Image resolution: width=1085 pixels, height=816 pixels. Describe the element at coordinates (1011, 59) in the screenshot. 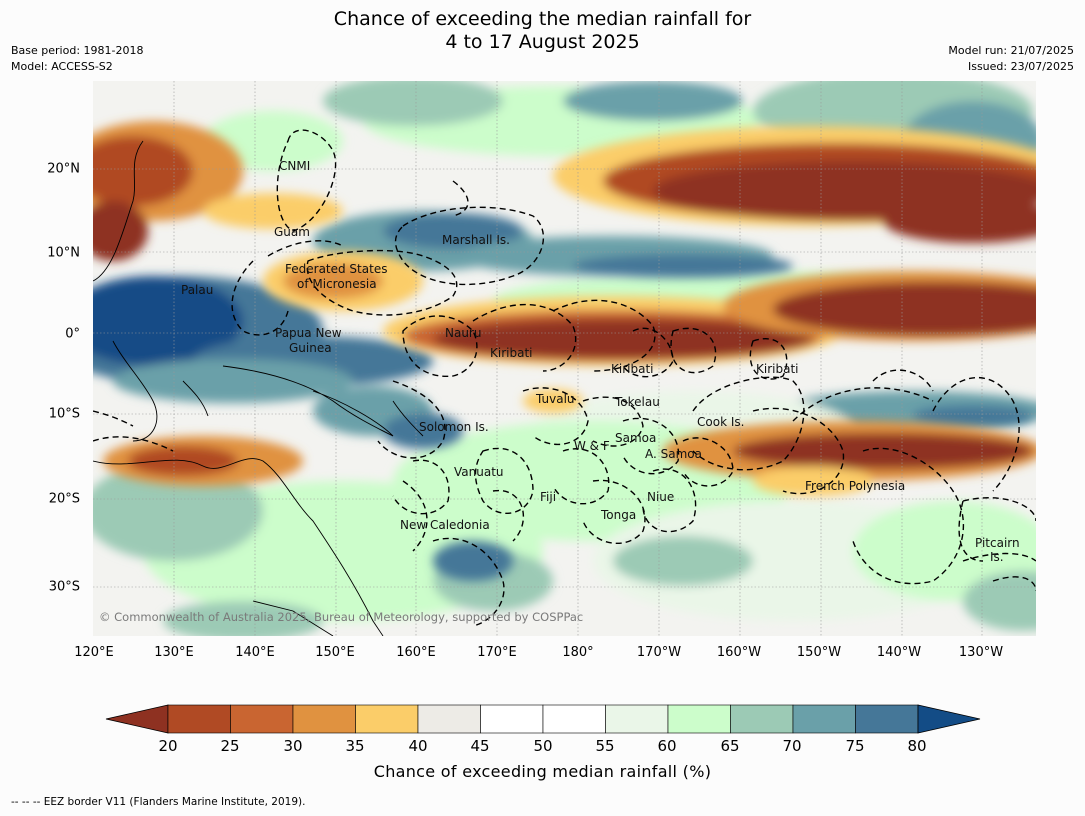

I see `metadata-right: Model run: 21/07/2025 Issued: 23/07/2025` at that location.